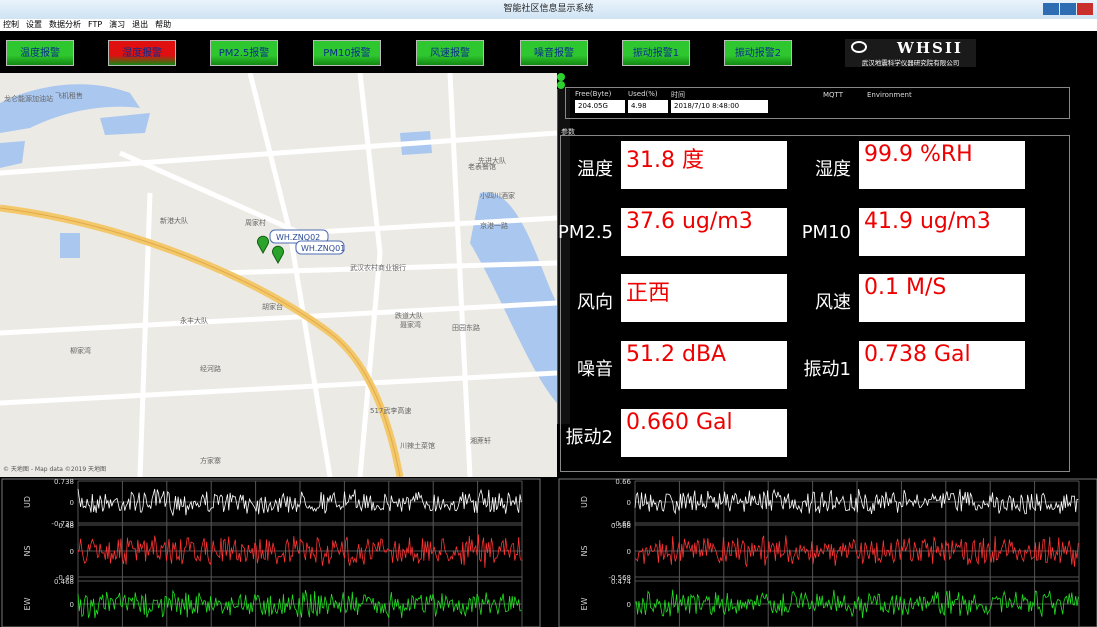  What do you see at coordinates (378, 267) in the screenshot?
I see `map-label: 武汉农村商业银行` at bounding box center [378, 267].